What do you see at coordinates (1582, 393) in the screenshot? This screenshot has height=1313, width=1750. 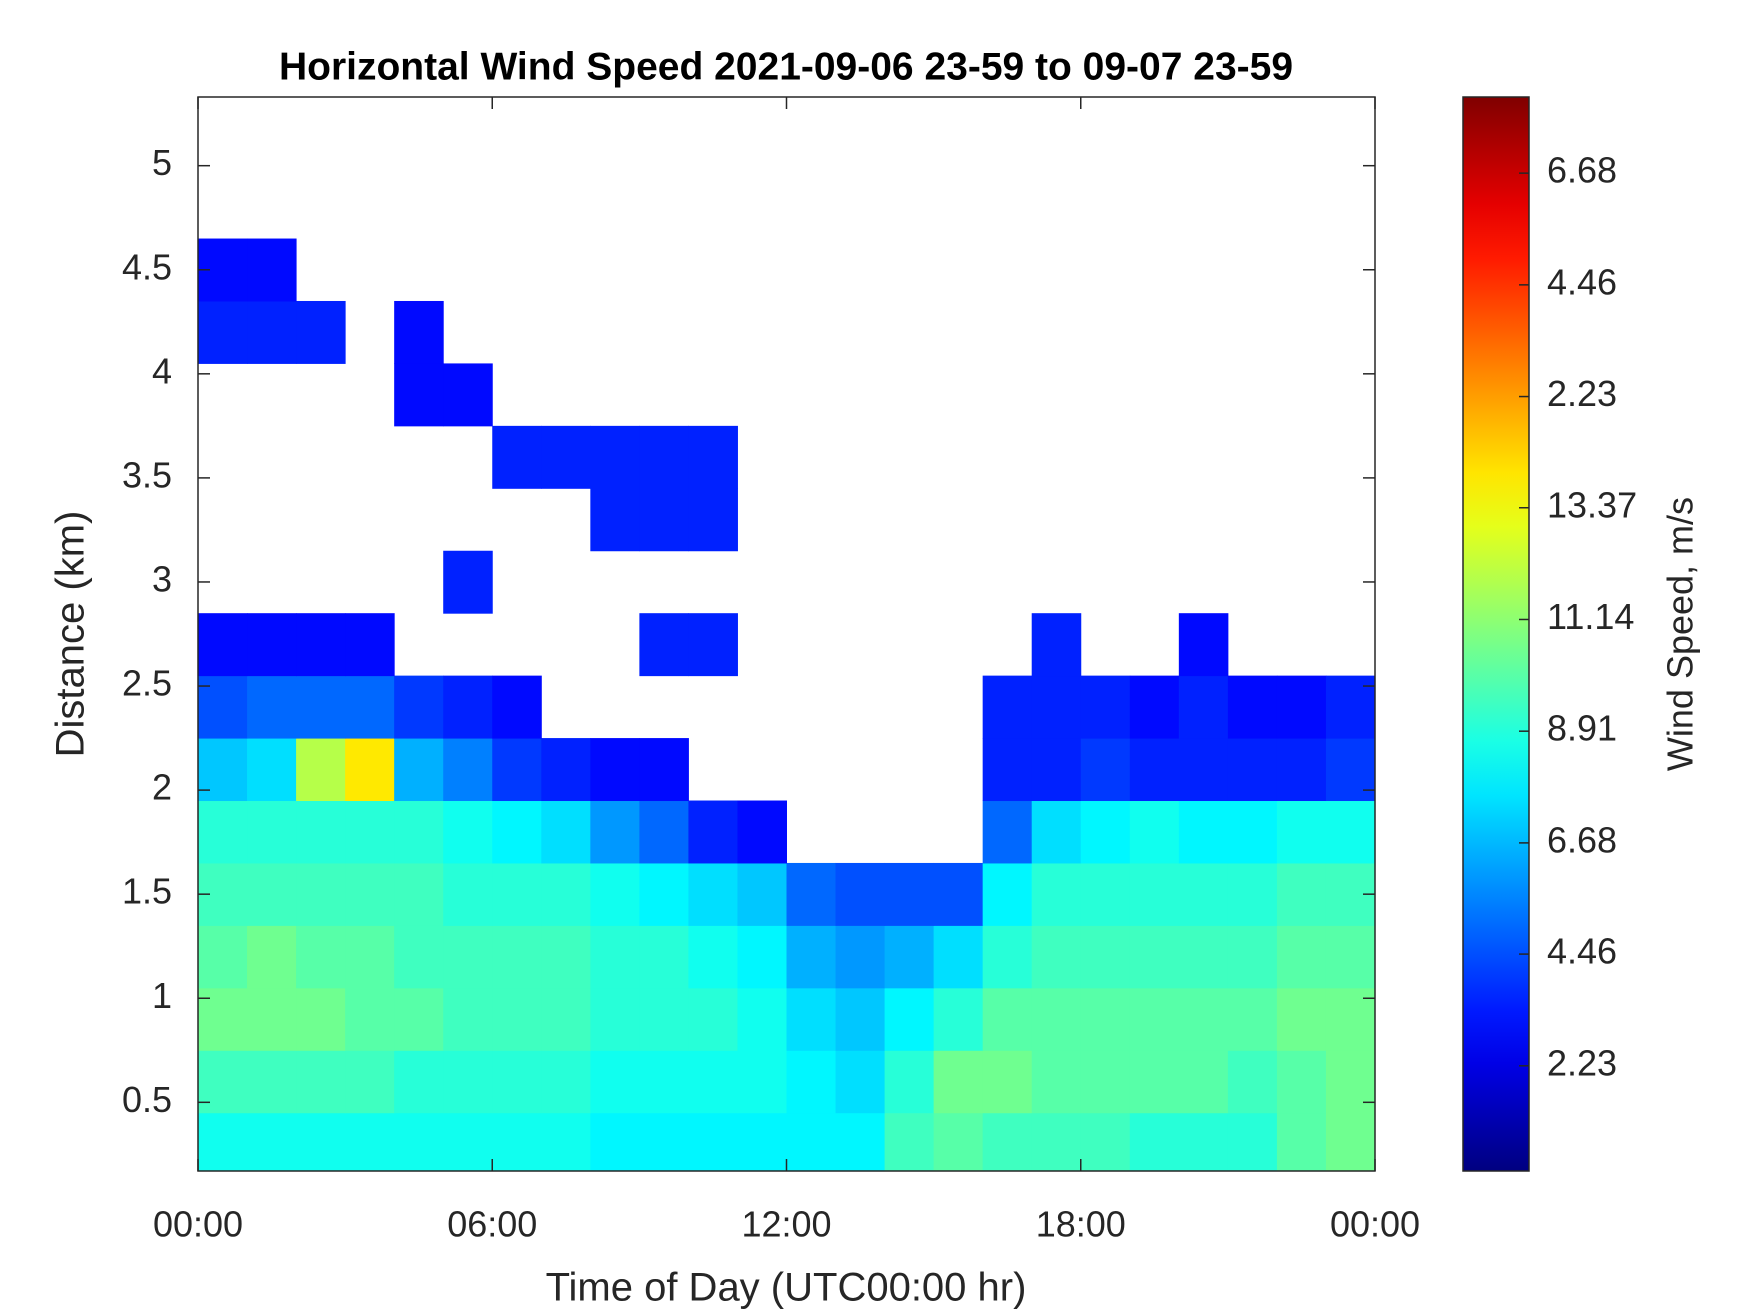 I see `colorbar-tick-label: 2.23` at bounding box center [1582, 393].